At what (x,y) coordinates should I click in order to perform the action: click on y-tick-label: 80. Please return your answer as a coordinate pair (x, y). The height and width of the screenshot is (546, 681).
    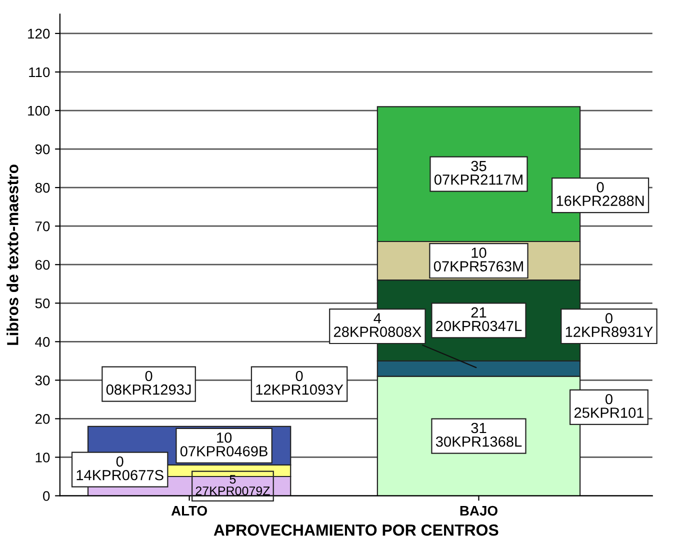
    Looking at the image, I should click on (42, 187).